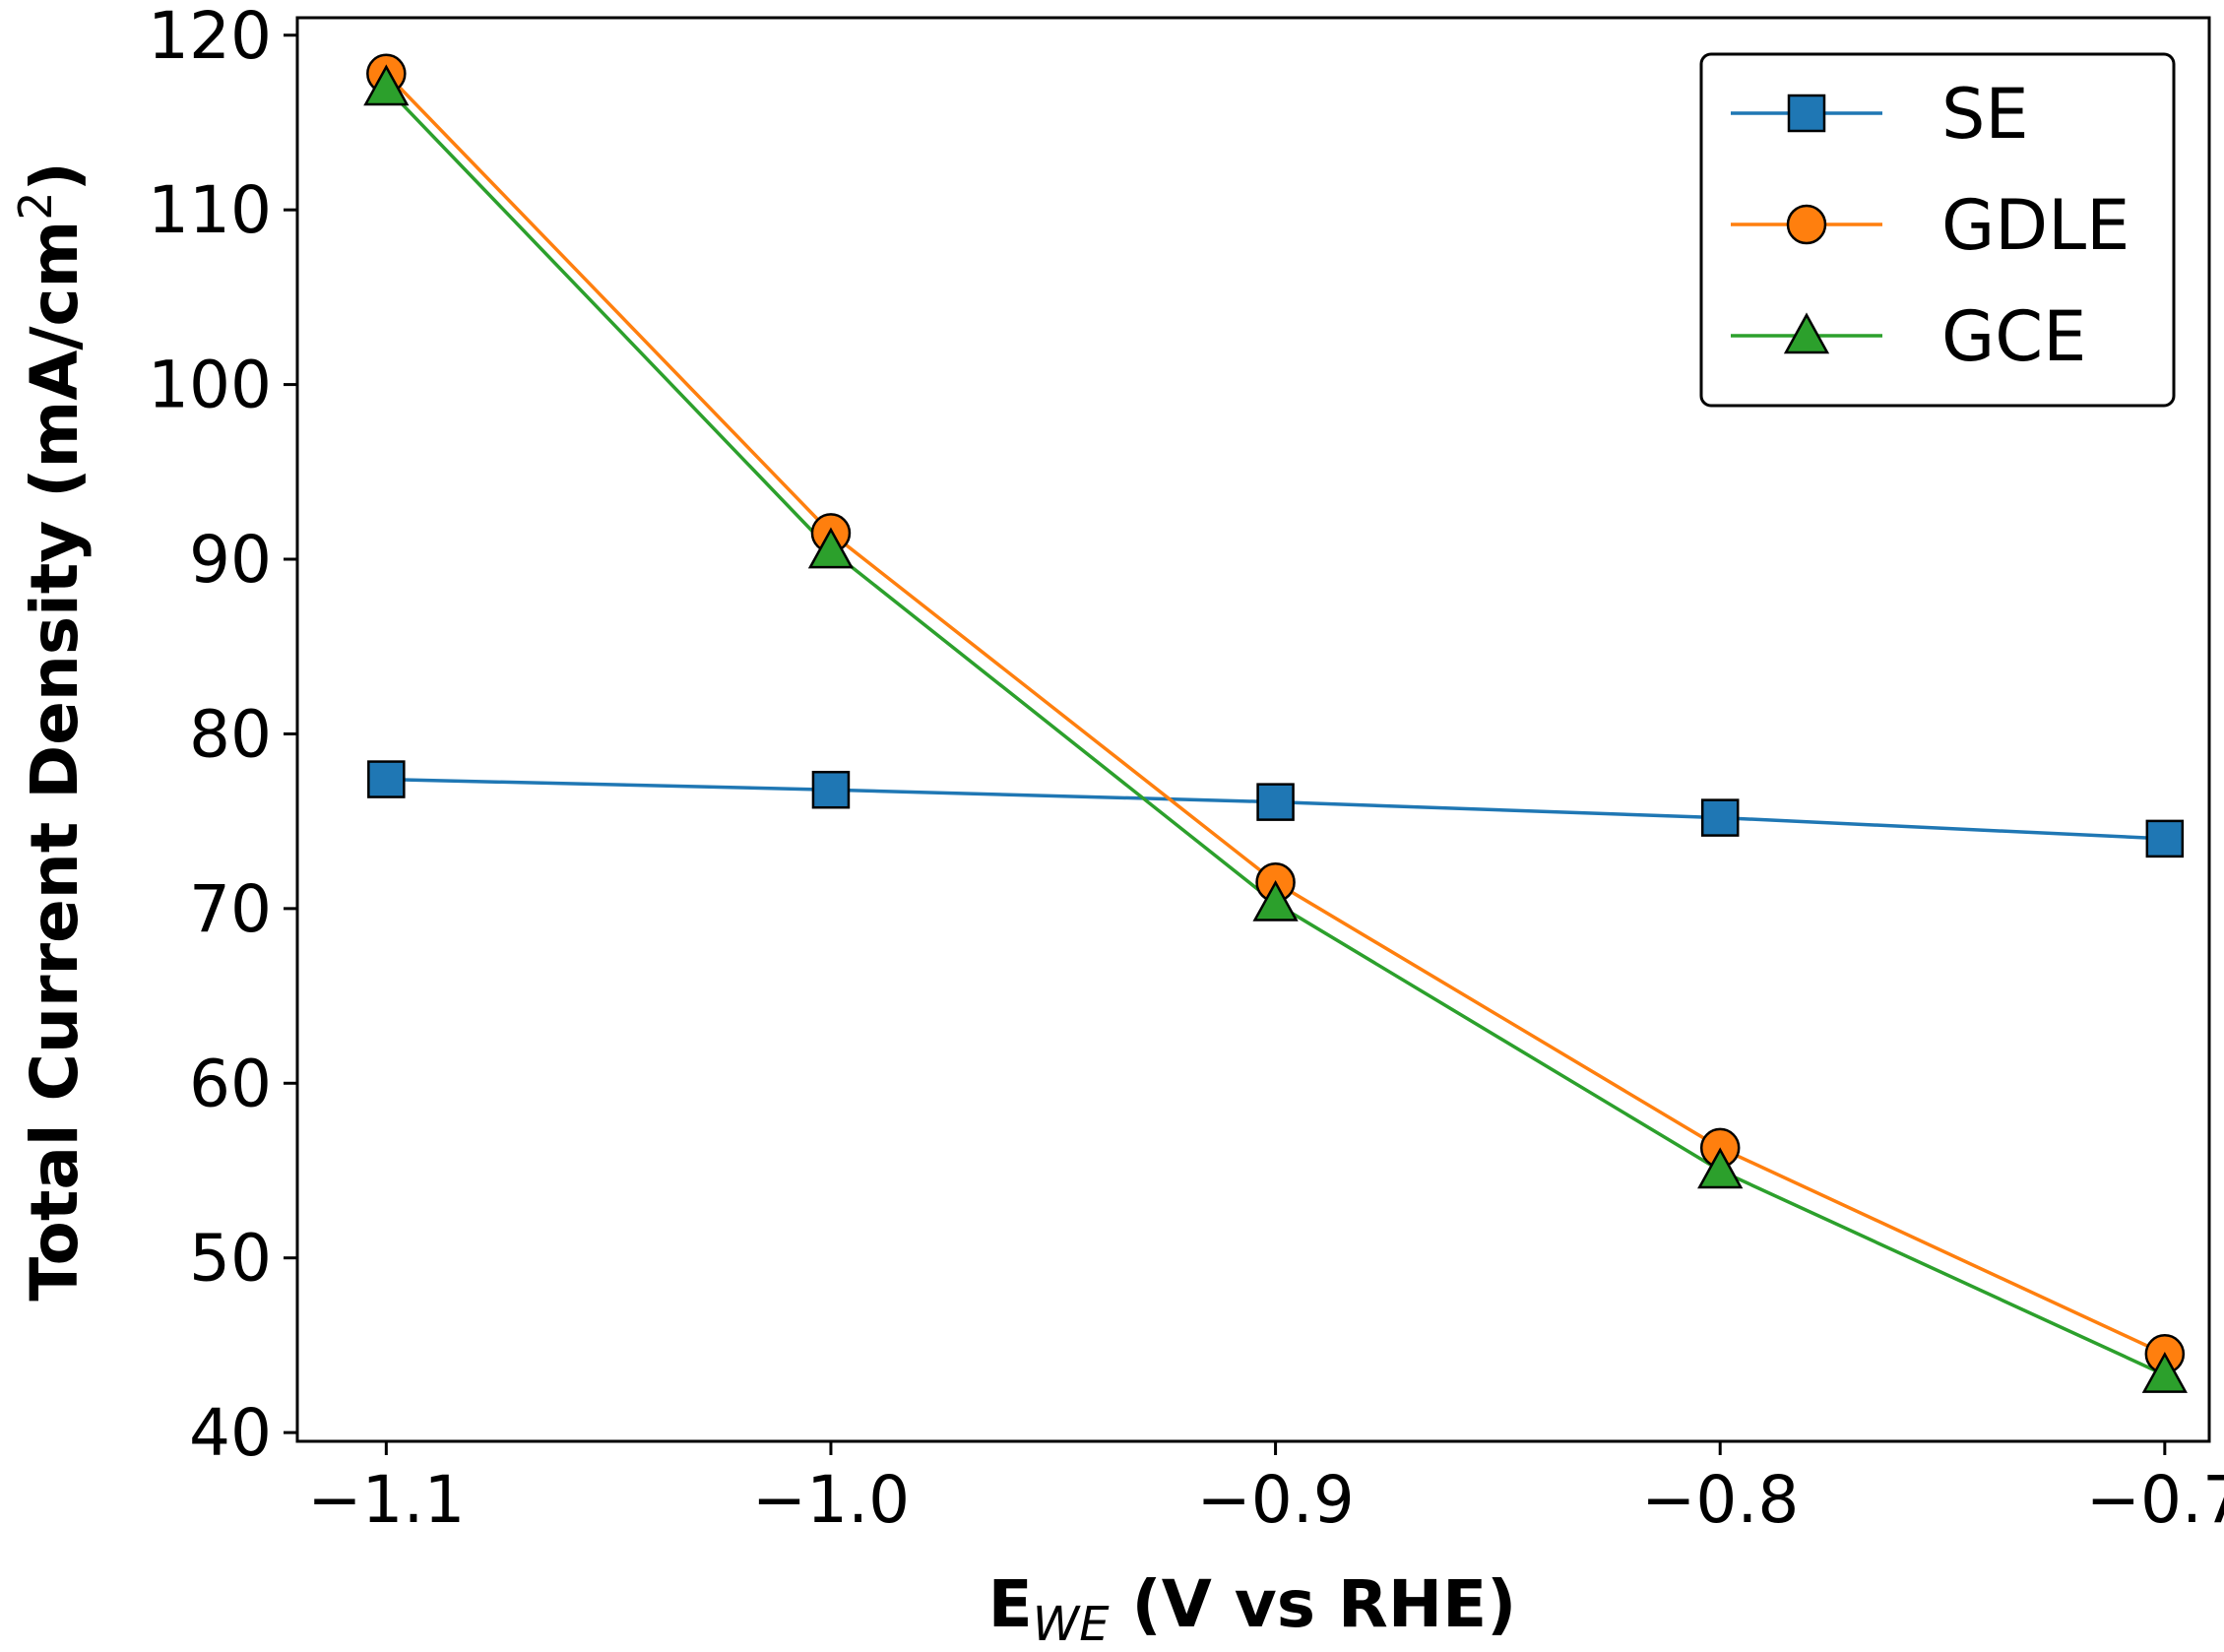  What do you see at coordinates (230, 734) in the screenshot?
I see `y-tick-label: 80` at bounding box center [230, 734].